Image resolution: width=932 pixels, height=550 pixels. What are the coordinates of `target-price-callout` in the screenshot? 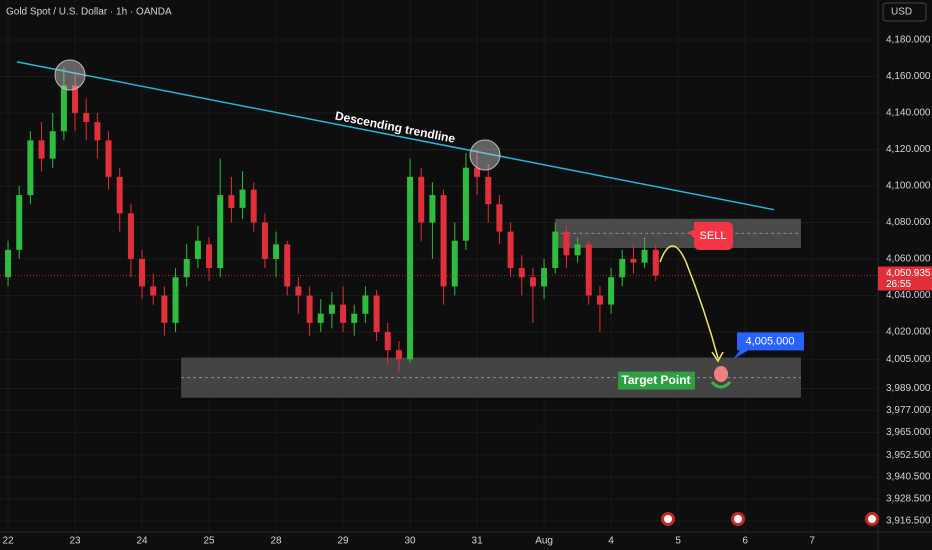 It's located at (768, 346).